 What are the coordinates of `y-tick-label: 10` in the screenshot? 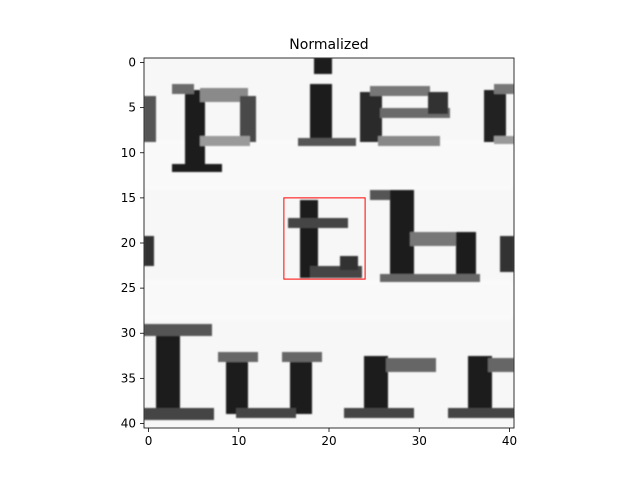 It's located at (128, 153).